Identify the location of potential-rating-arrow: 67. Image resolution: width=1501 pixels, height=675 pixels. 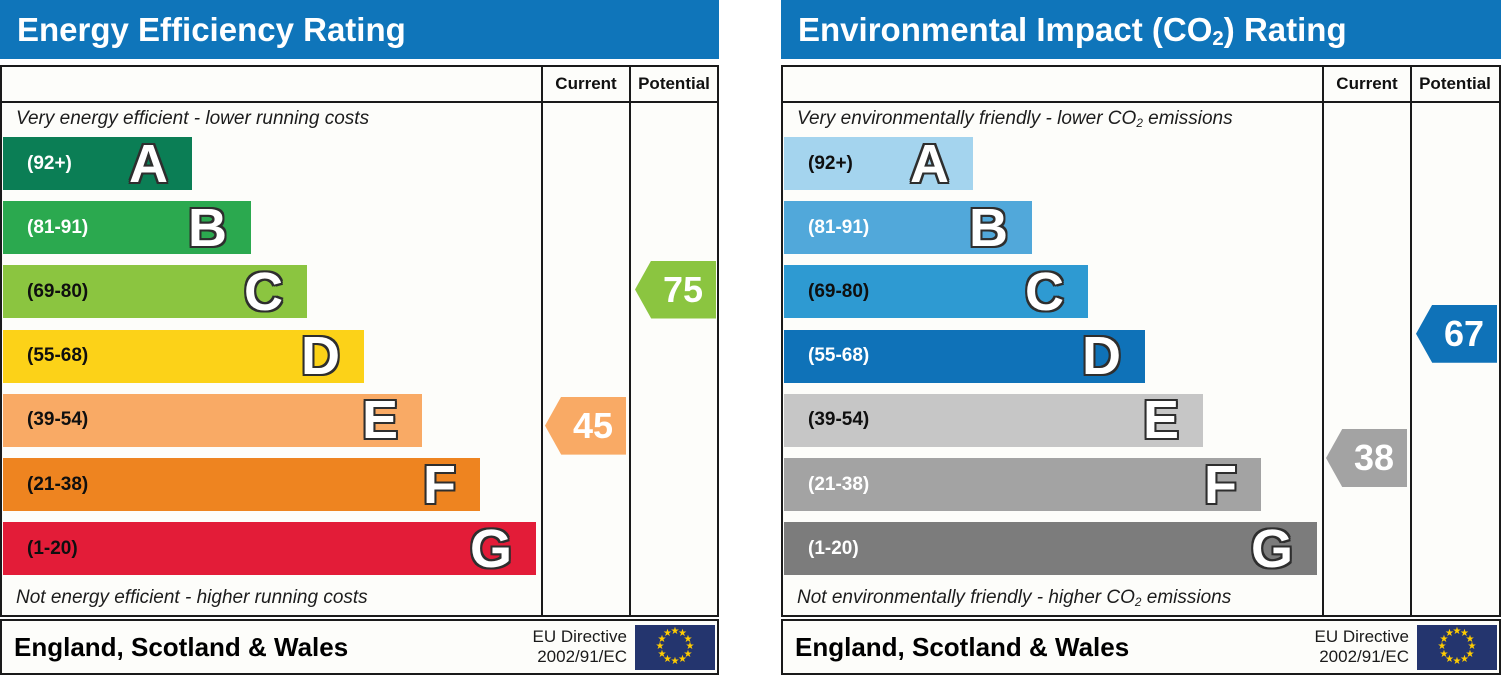
(1456, 333).